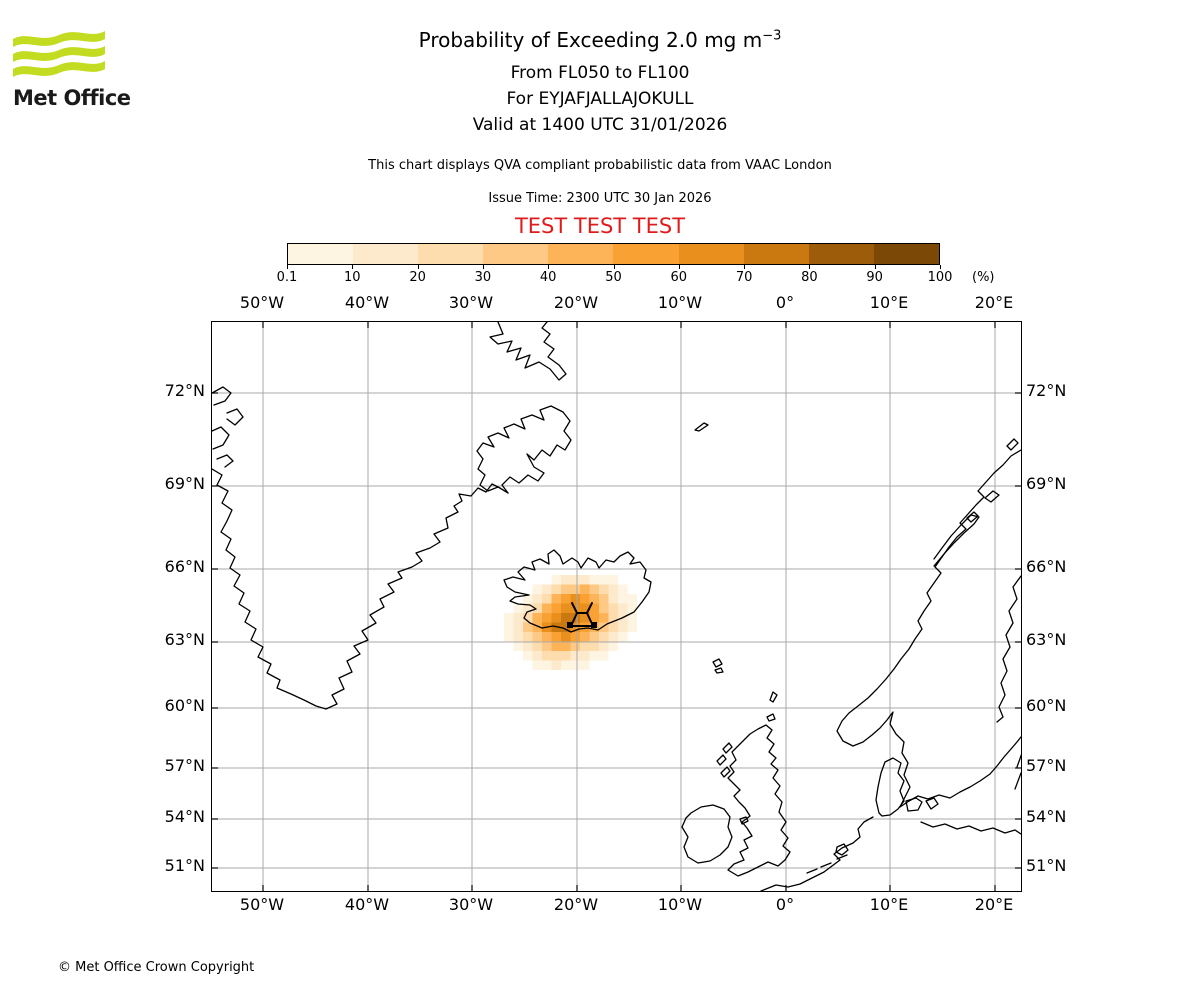 This screenshot has height=1000, width=1200. I want to click on met-office-logo, so click(59, 53).